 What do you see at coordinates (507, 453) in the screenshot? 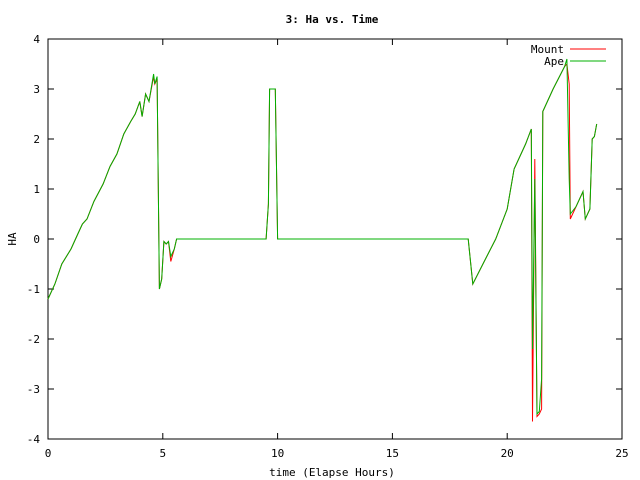
I see `x-tick-label: 20` at bounding box center [507, 453].